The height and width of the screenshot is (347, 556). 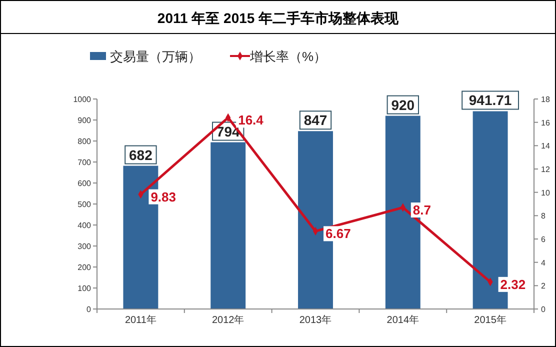 I want to click on y-tick-label: 600, so click(x=85, y=183).